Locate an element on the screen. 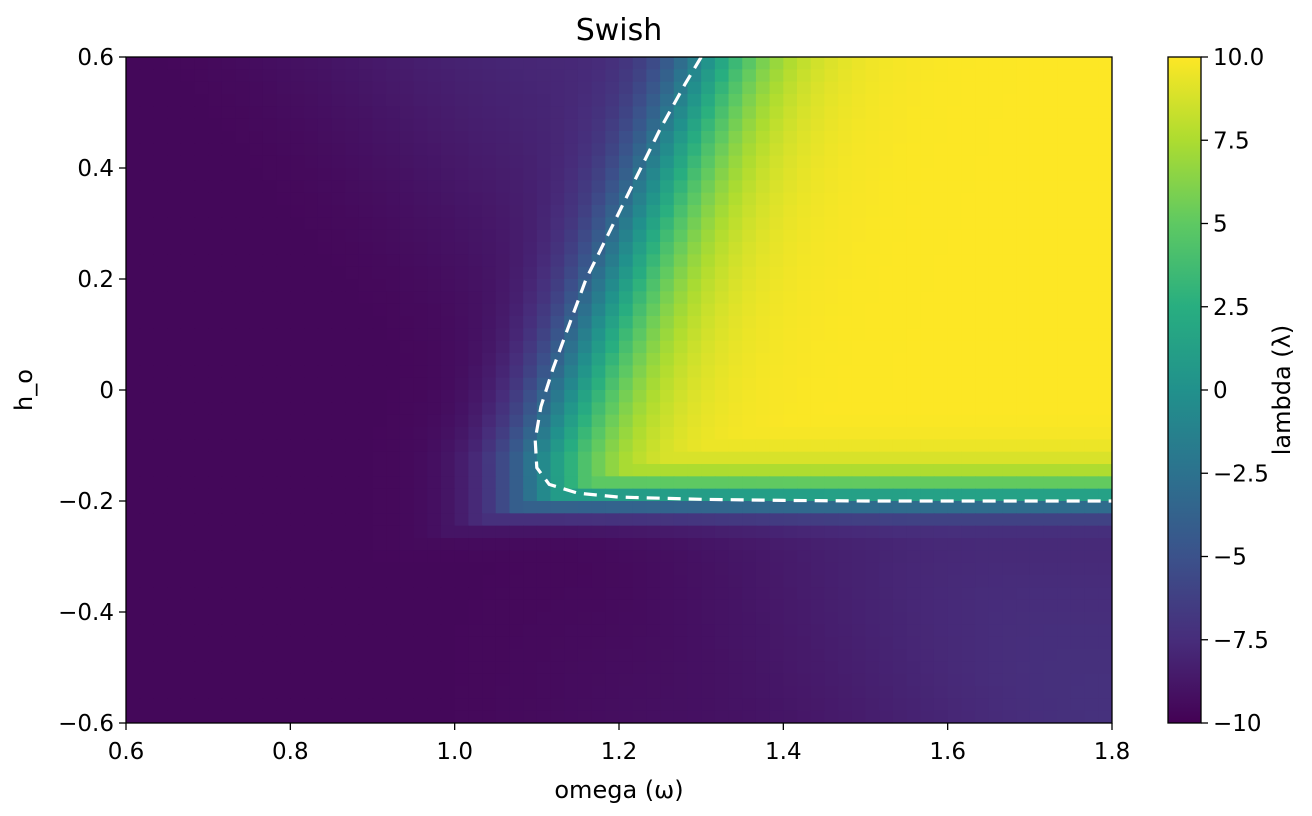 This screenshot has height=816, width=1312. colorbar: 10.07.552.50−2.5−5−7.5−10 lambda (λ) is located at coordinates (1231, 391).